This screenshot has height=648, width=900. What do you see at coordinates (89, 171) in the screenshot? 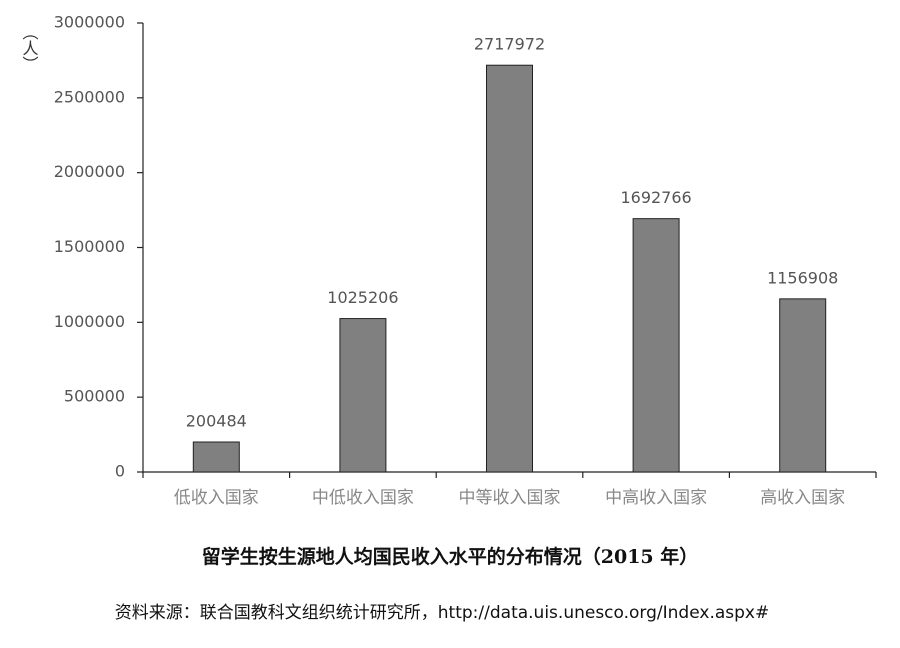
I see `y-tick-label: 2000000` at bounding box center [89, 171].